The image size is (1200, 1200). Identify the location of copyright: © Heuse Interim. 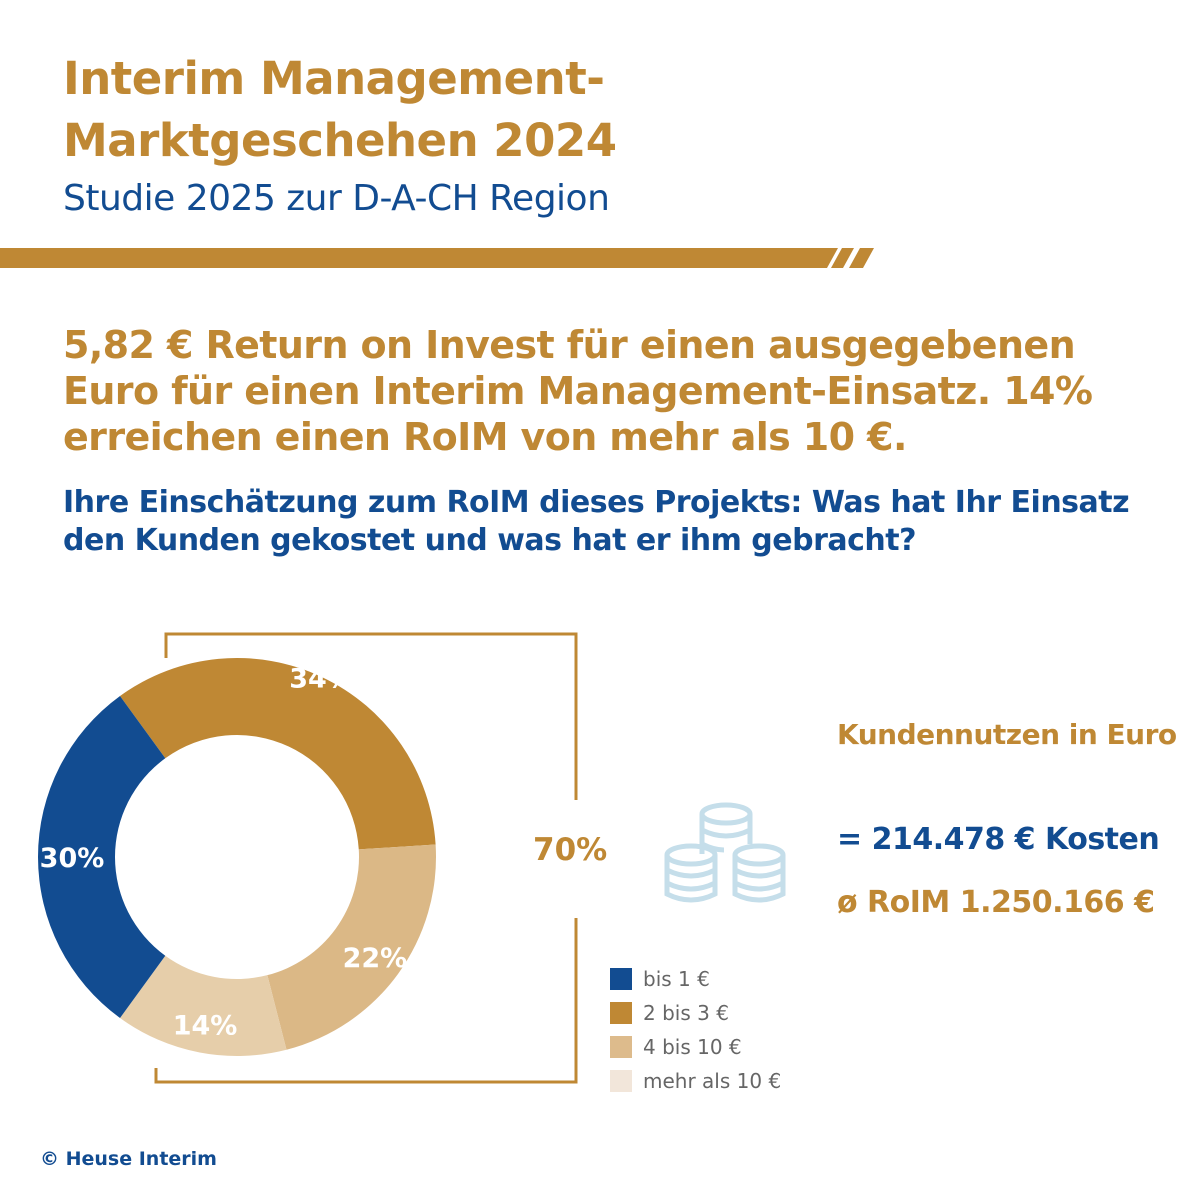
(128, 1159).